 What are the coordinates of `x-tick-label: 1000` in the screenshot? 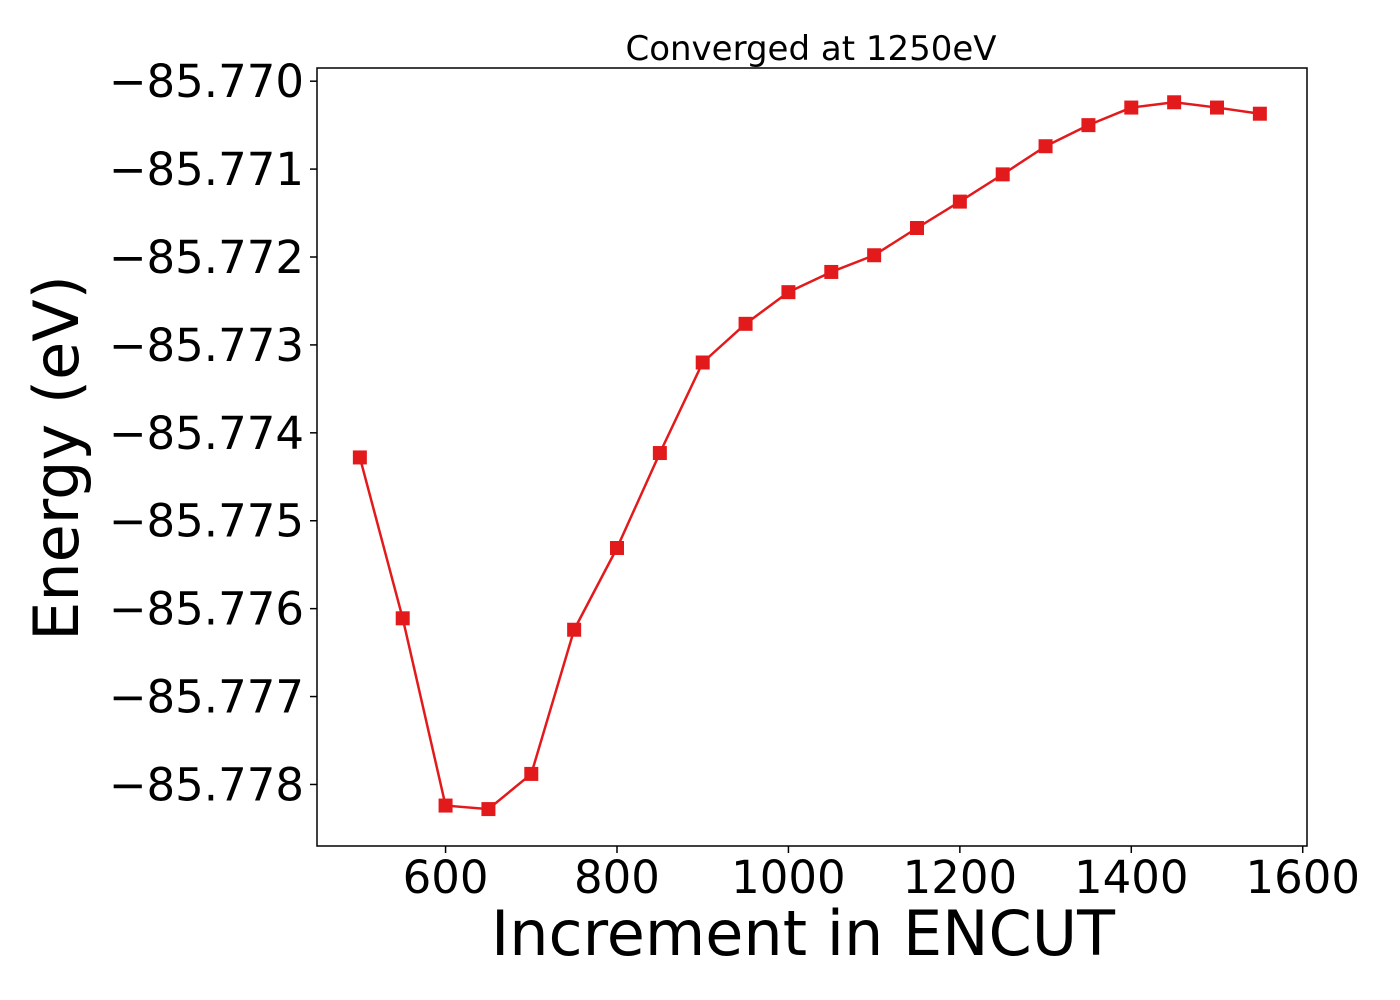 It's located at (788, 877).